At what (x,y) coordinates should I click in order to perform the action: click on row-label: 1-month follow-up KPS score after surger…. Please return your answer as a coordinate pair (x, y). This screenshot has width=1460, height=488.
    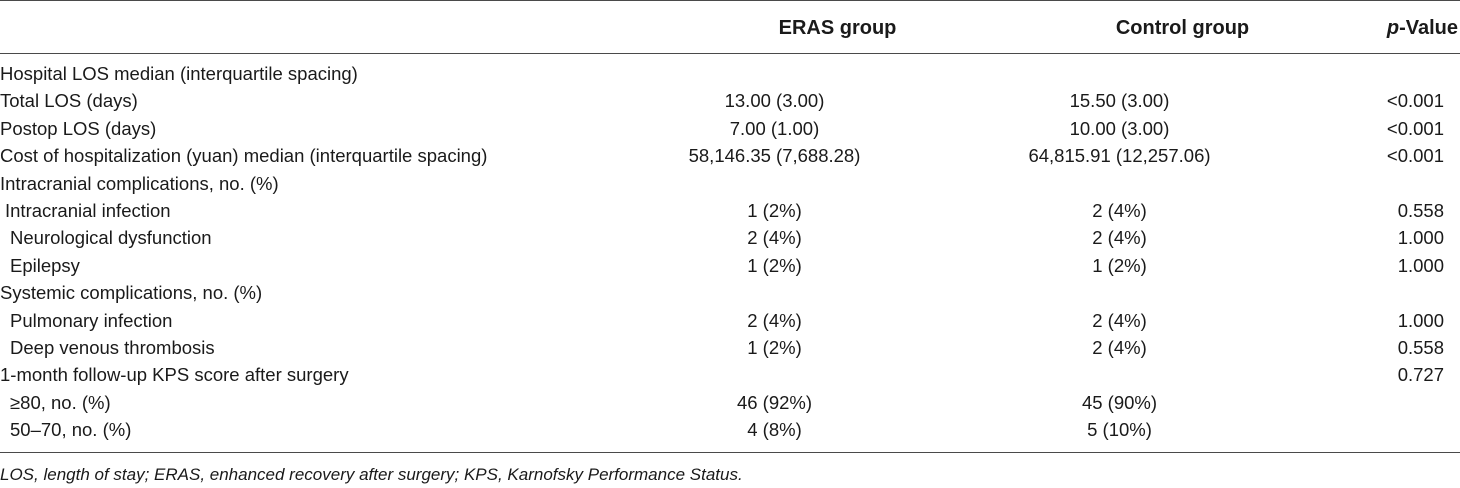
    Looking at the image, I should click on (174, 375).